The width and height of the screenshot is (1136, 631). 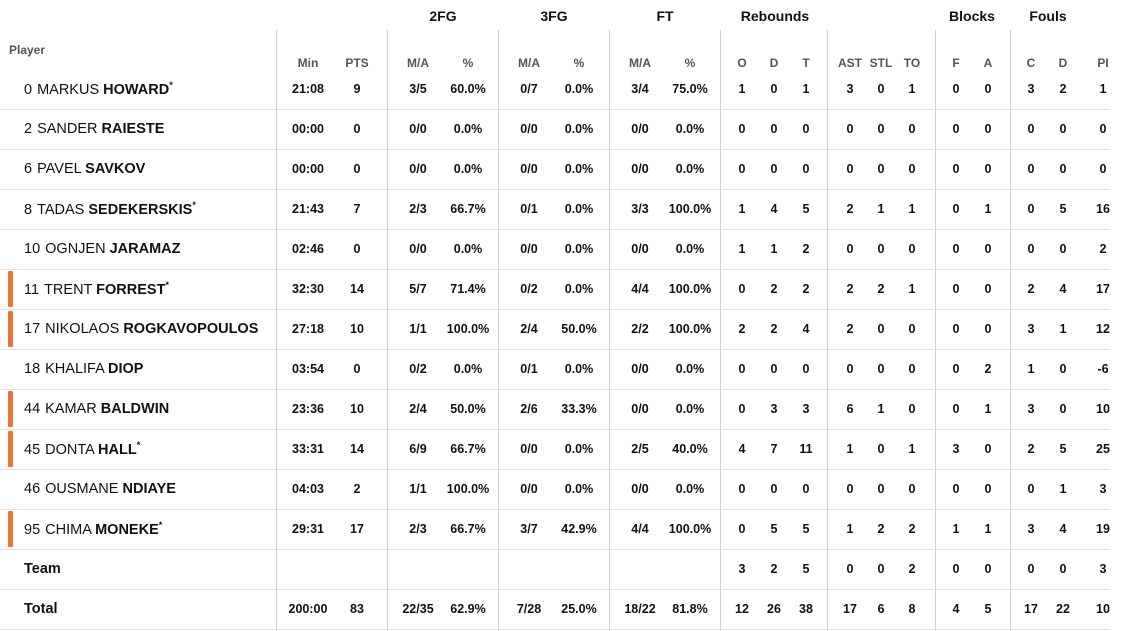 I want to click on group-header: 2FG, so click(x=443, y=16).